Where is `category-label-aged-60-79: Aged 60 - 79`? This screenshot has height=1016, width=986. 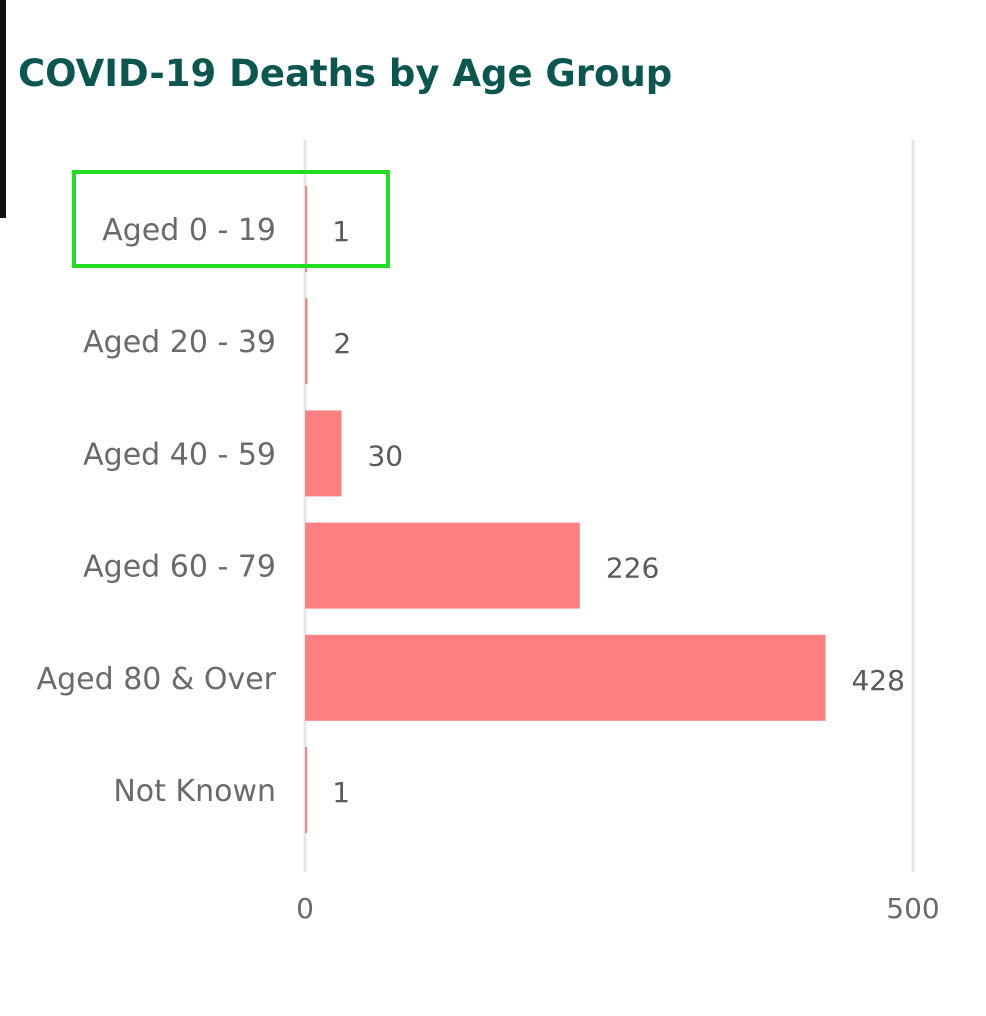
category-label-aged-60-79: Aged 60 - 79 is located at coordinates (179, 567).